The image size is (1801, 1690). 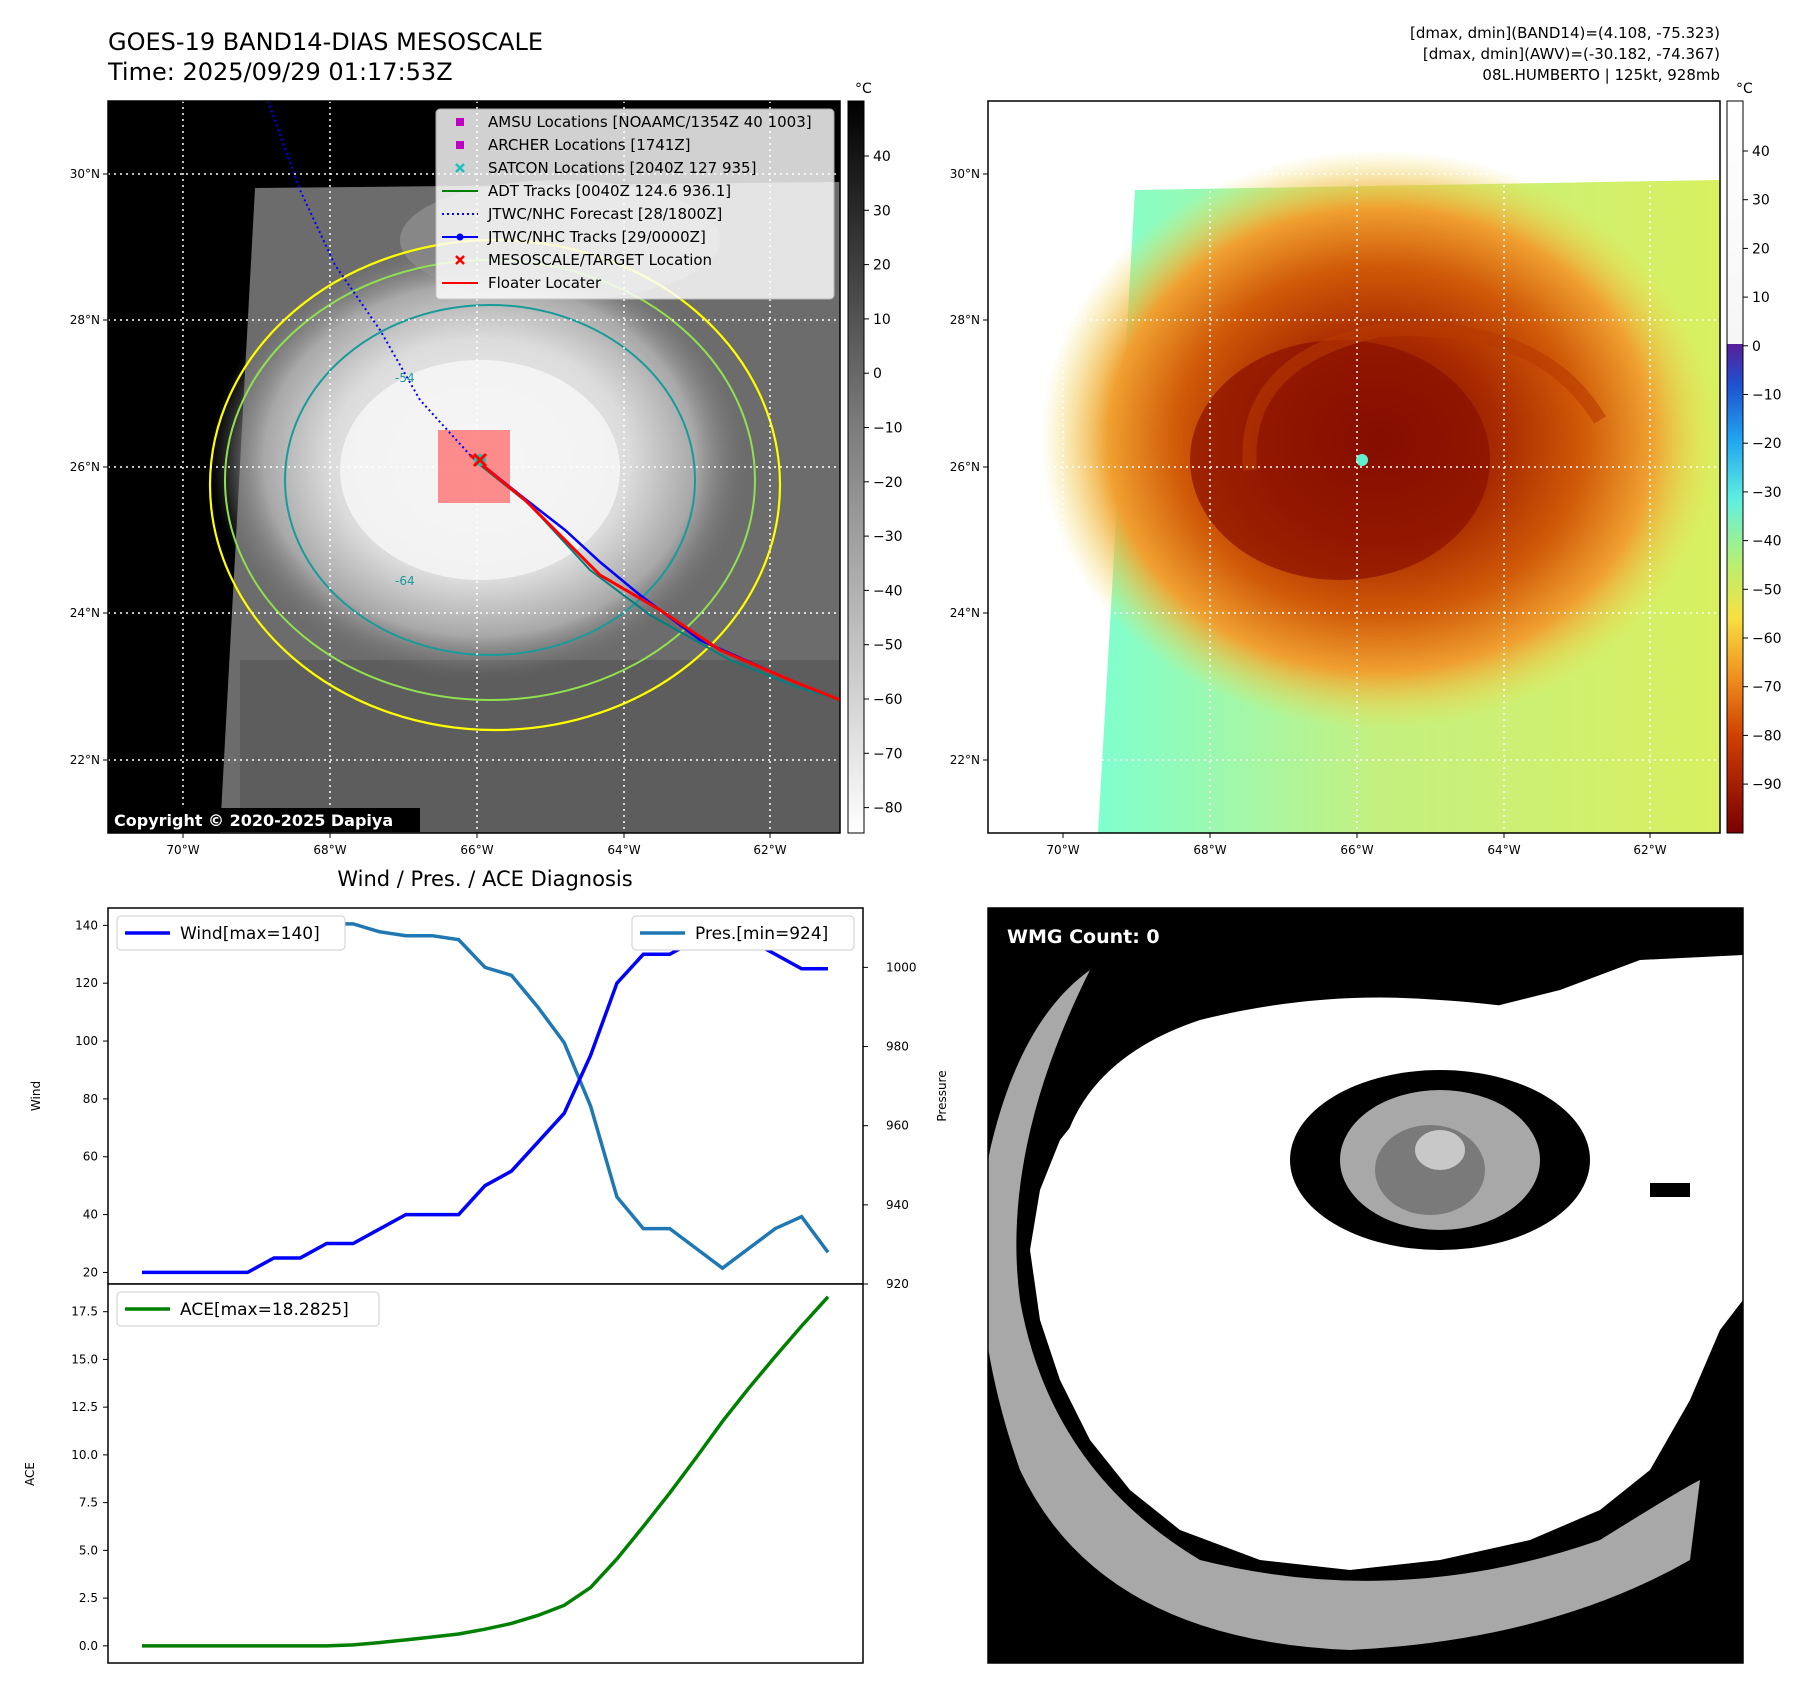 I want to click on colorbar-tick-label: 0, so click(x=1756, y=347).